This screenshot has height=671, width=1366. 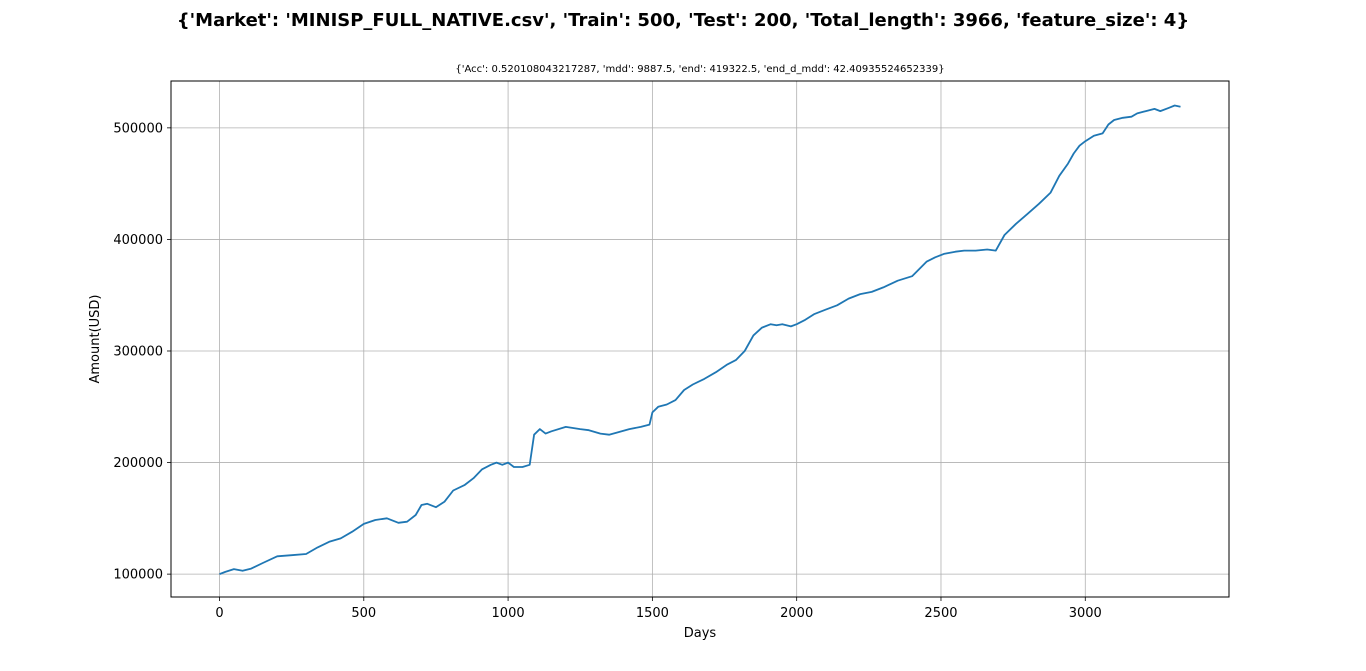 I want to click on y-tick-label: 200000, so click(x=138, y=463).